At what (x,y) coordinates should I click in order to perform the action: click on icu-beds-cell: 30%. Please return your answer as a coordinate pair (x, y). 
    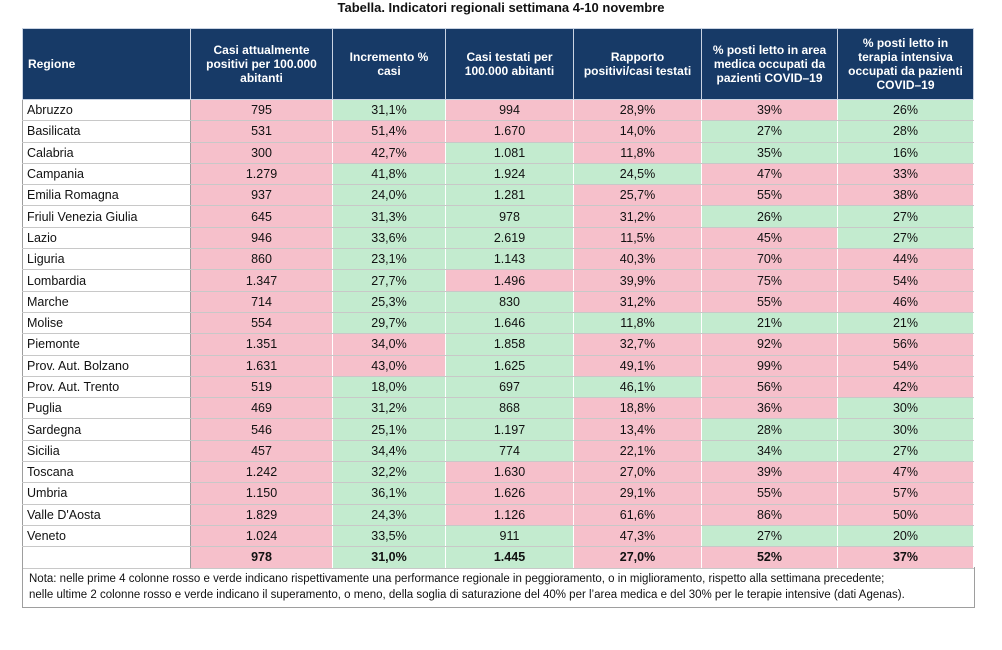
    Looking at the image, I should click on (905, 429).